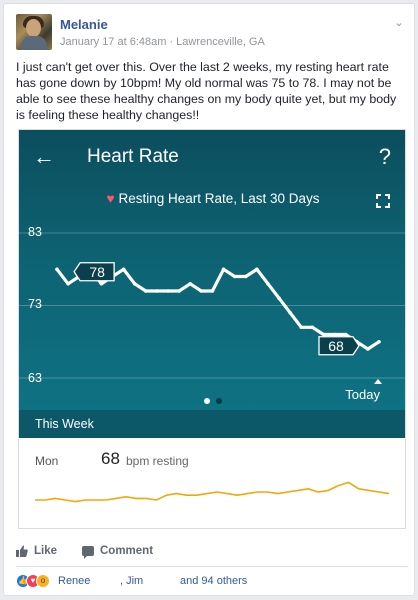 This screenshot has width=418, height=600. Describe the element at coordinates (207, 401) in the screenshot. I see `page-dot-active` at that location.